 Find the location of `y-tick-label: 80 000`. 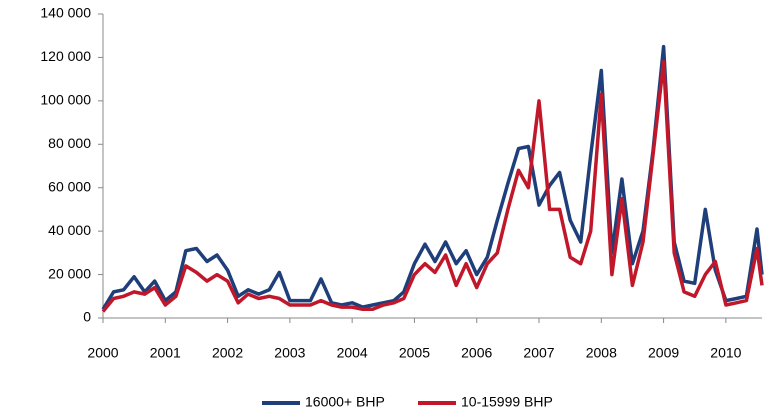

y-tick-label: 80 000 is located at coordinates (69, 143).